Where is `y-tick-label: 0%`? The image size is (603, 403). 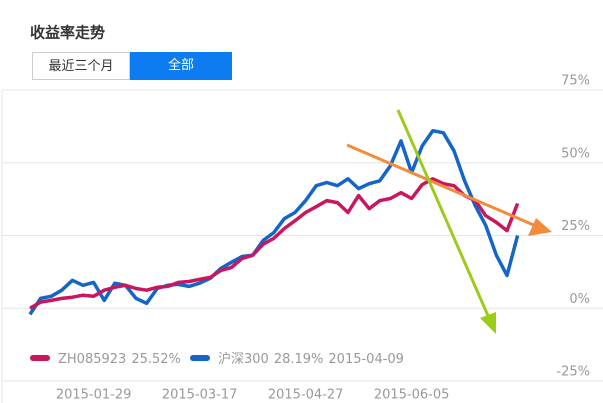
y-tick-label: 0% is located at coordinates (579, 299).